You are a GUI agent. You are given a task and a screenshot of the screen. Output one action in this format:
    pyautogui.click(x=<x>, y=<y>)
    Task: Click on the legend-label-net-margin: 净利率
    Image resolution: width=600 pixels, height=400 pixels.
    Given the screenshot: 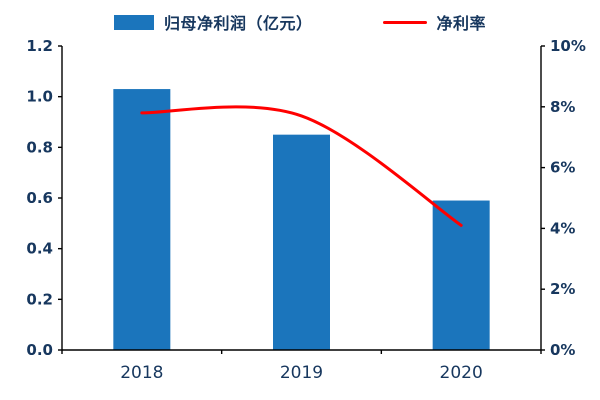 What is the action you would take?
    pyautogui.click(x=461, y=23)
    